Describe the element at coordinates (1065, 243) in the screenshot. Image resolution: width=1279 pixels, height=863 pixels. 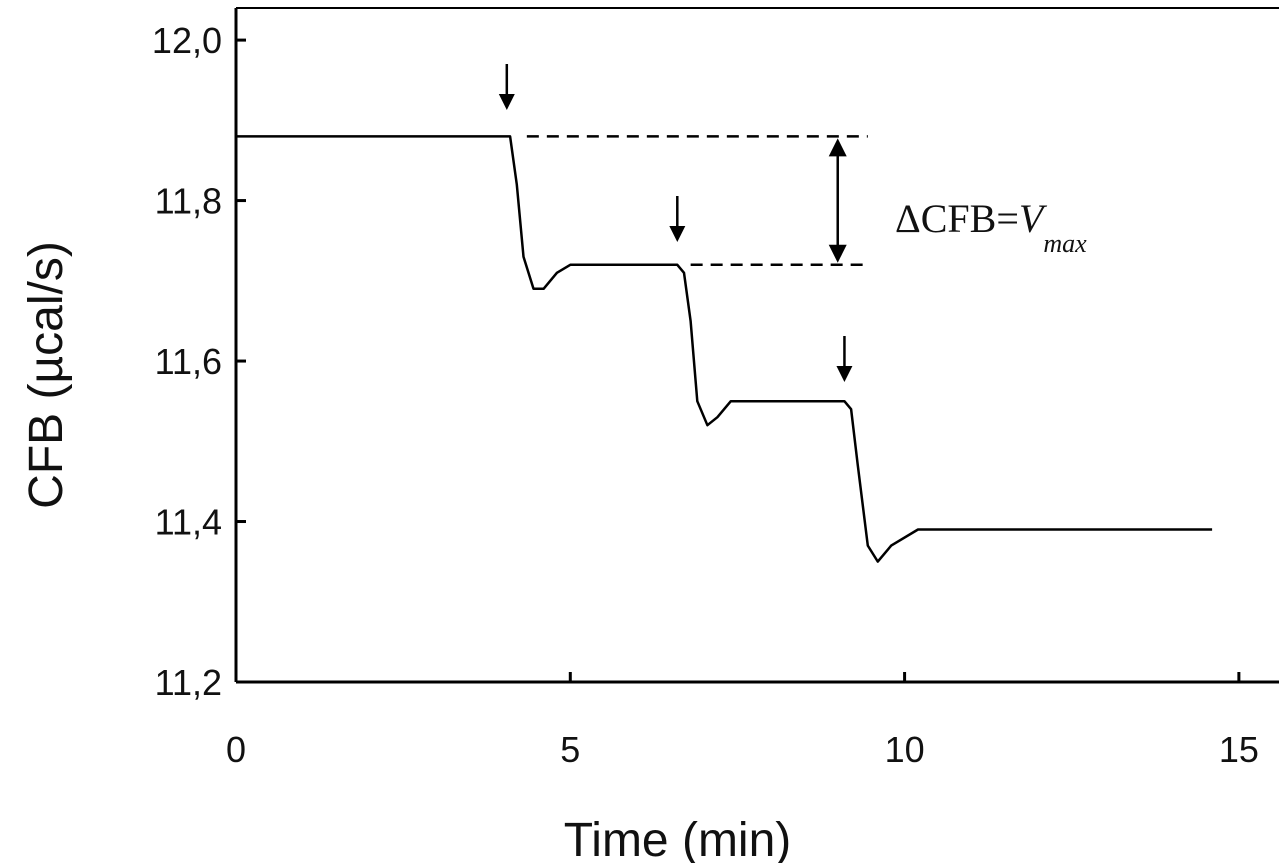
I see `delta-subscript: max` at that location.